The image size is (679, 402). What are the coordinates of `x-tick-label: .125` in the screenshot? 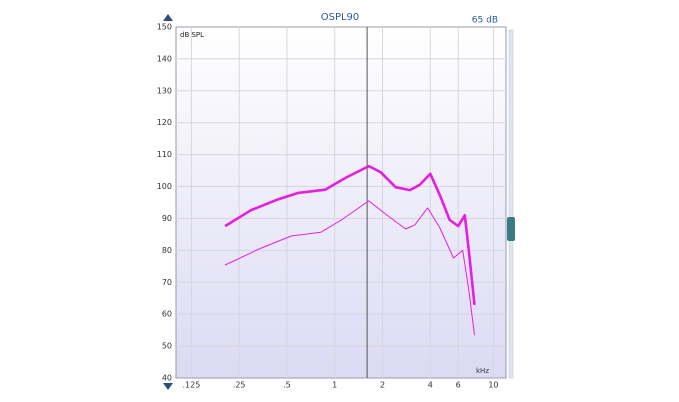 It's located at (191, 385).